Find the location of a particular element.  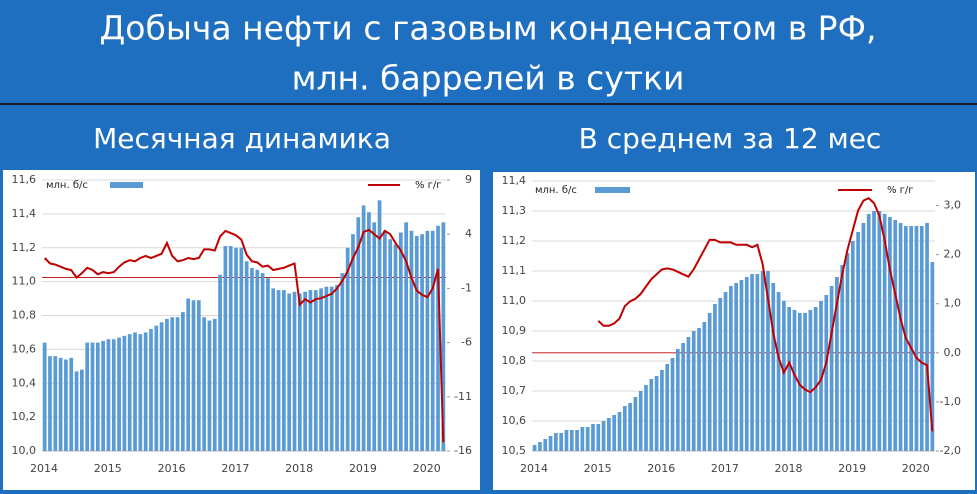

y-tick-label: 11,4 is located at coordinates (514, 180).